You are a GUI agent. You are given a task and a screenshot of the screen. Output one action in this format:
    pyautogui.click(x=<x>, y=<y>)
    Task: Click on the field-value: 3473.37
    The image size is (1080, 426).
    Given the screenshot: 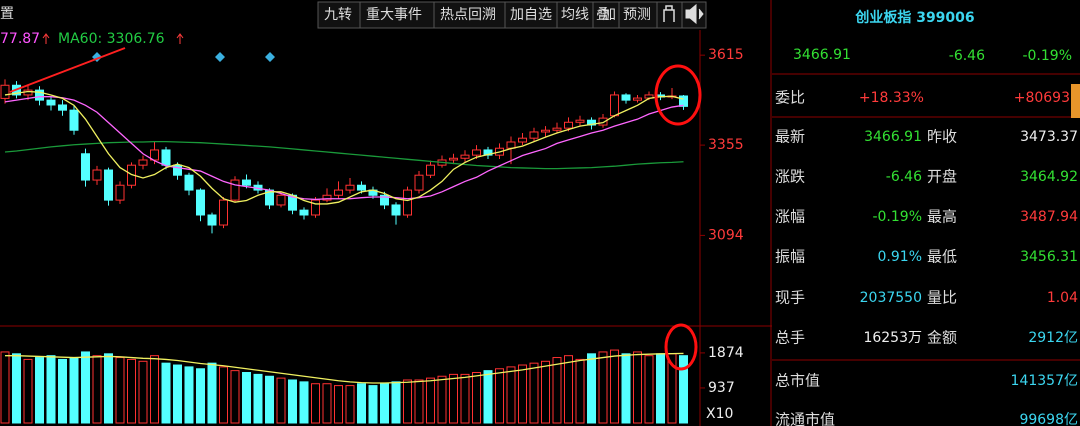 What is the action you would take?
    pyautogui.click(x=1049, y=137)
    